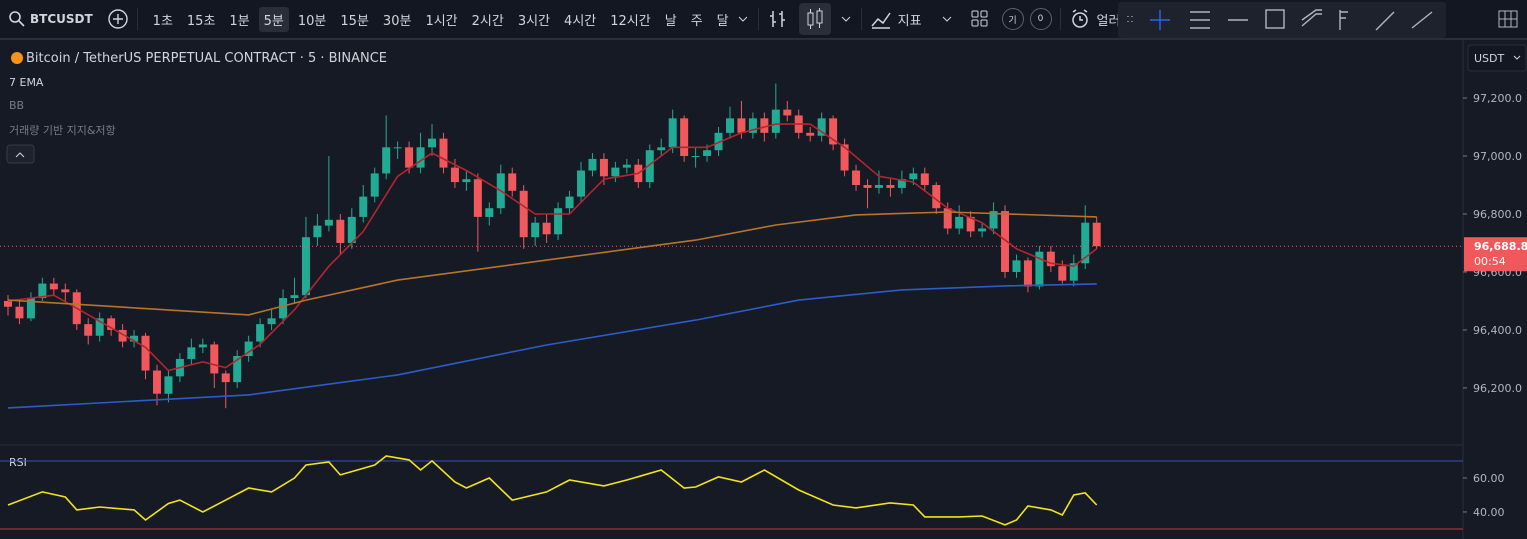 This screenshot has height=539, width=1527. I want to click on symbol: BTCUSDT, so click(61, 19).